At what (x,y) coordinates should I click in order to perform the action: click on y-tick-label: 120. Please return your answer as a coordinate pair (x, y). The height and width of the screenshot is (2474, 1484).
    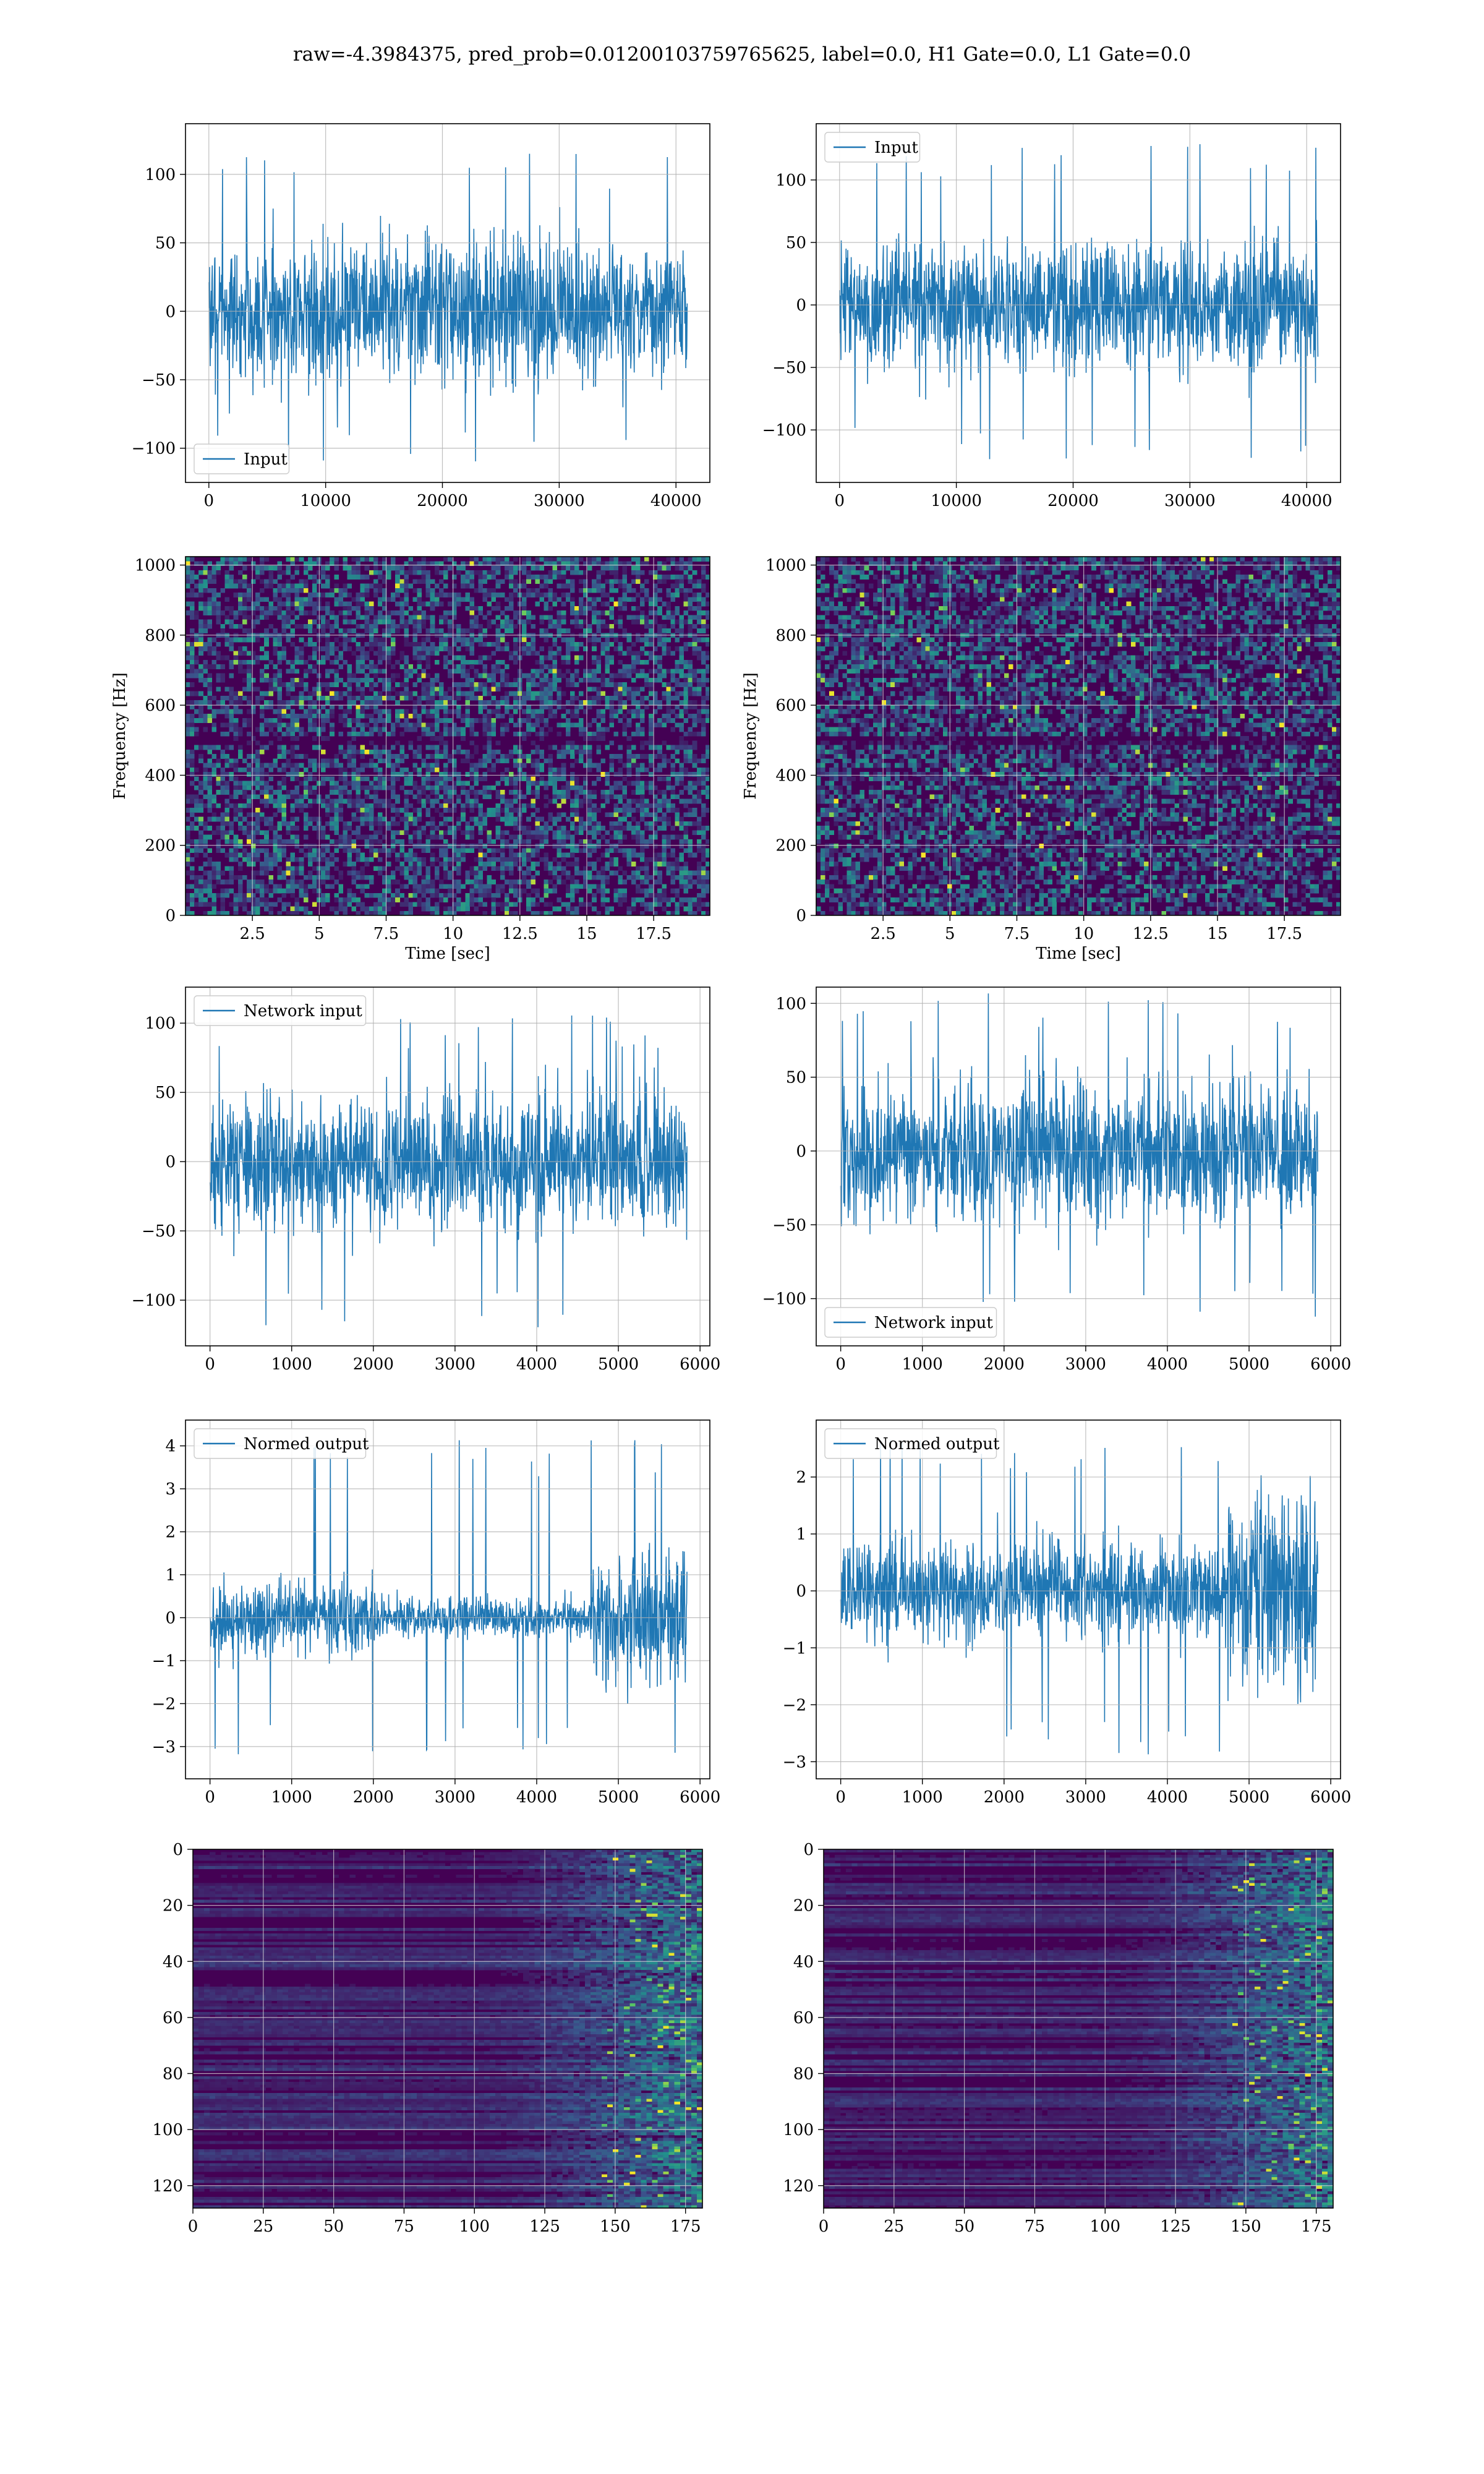
    Looking at the image, I should click on (798, 2186).